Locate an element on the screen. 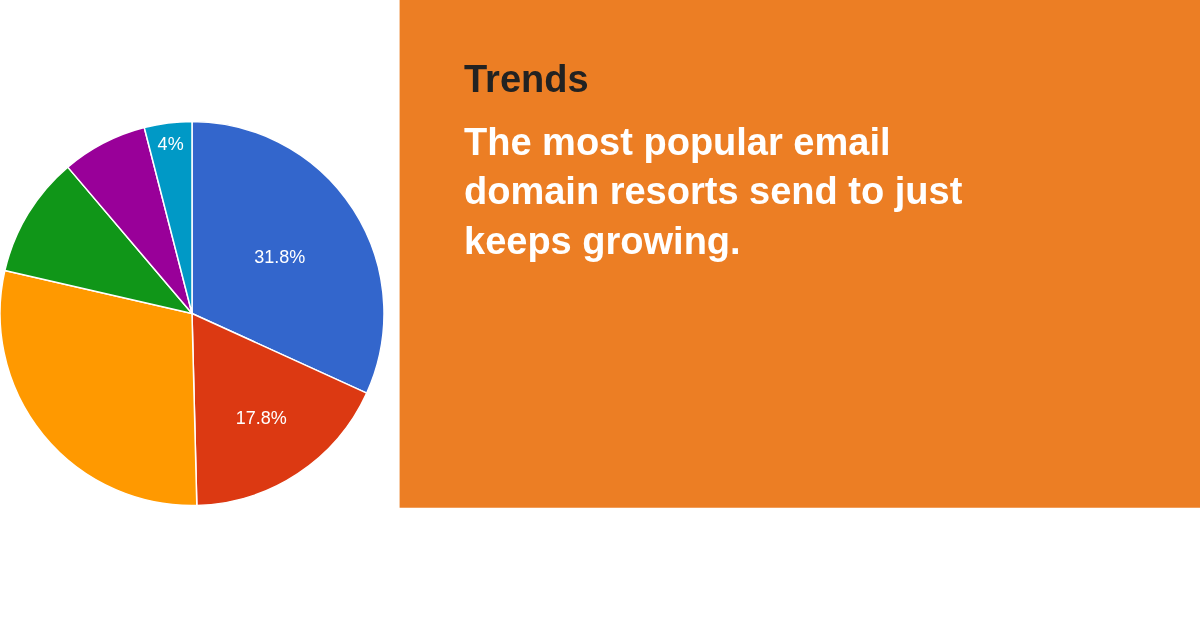  text: Trends is located at coordinates (526, 79).